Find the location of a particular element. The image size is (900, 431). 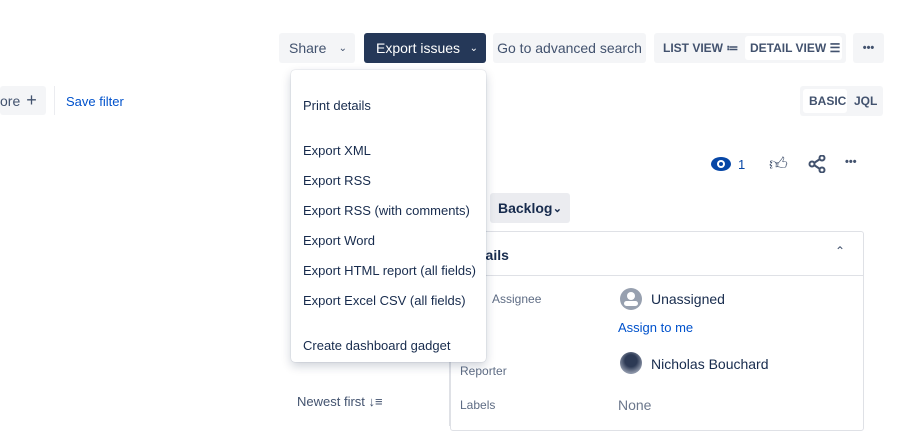

more-icon: ••• is located at coordinates (868, 48).